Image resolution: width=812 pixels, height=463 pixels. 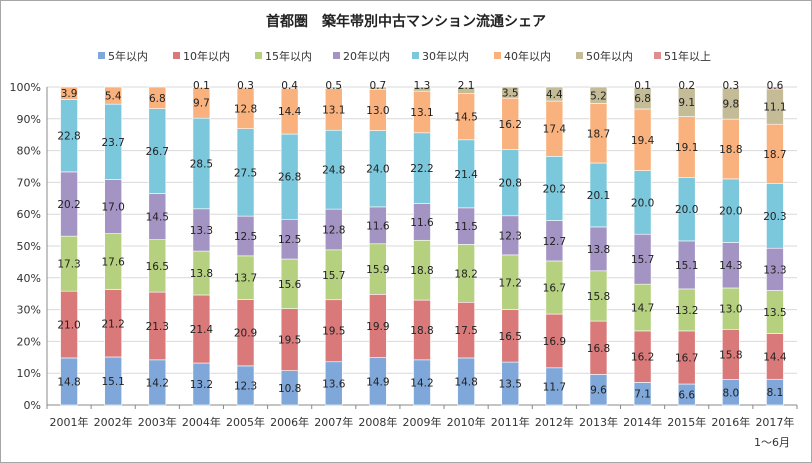 I want to click on data-label: 26.7, so click(x=157, y=152).